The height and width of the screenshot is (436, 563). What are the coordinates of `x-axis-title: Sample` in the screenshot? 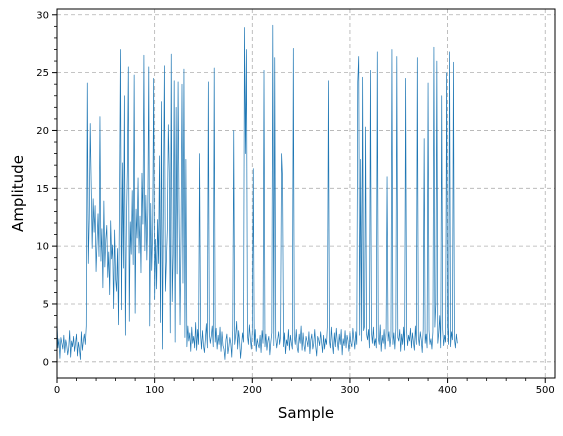 It's located at (306, 413).